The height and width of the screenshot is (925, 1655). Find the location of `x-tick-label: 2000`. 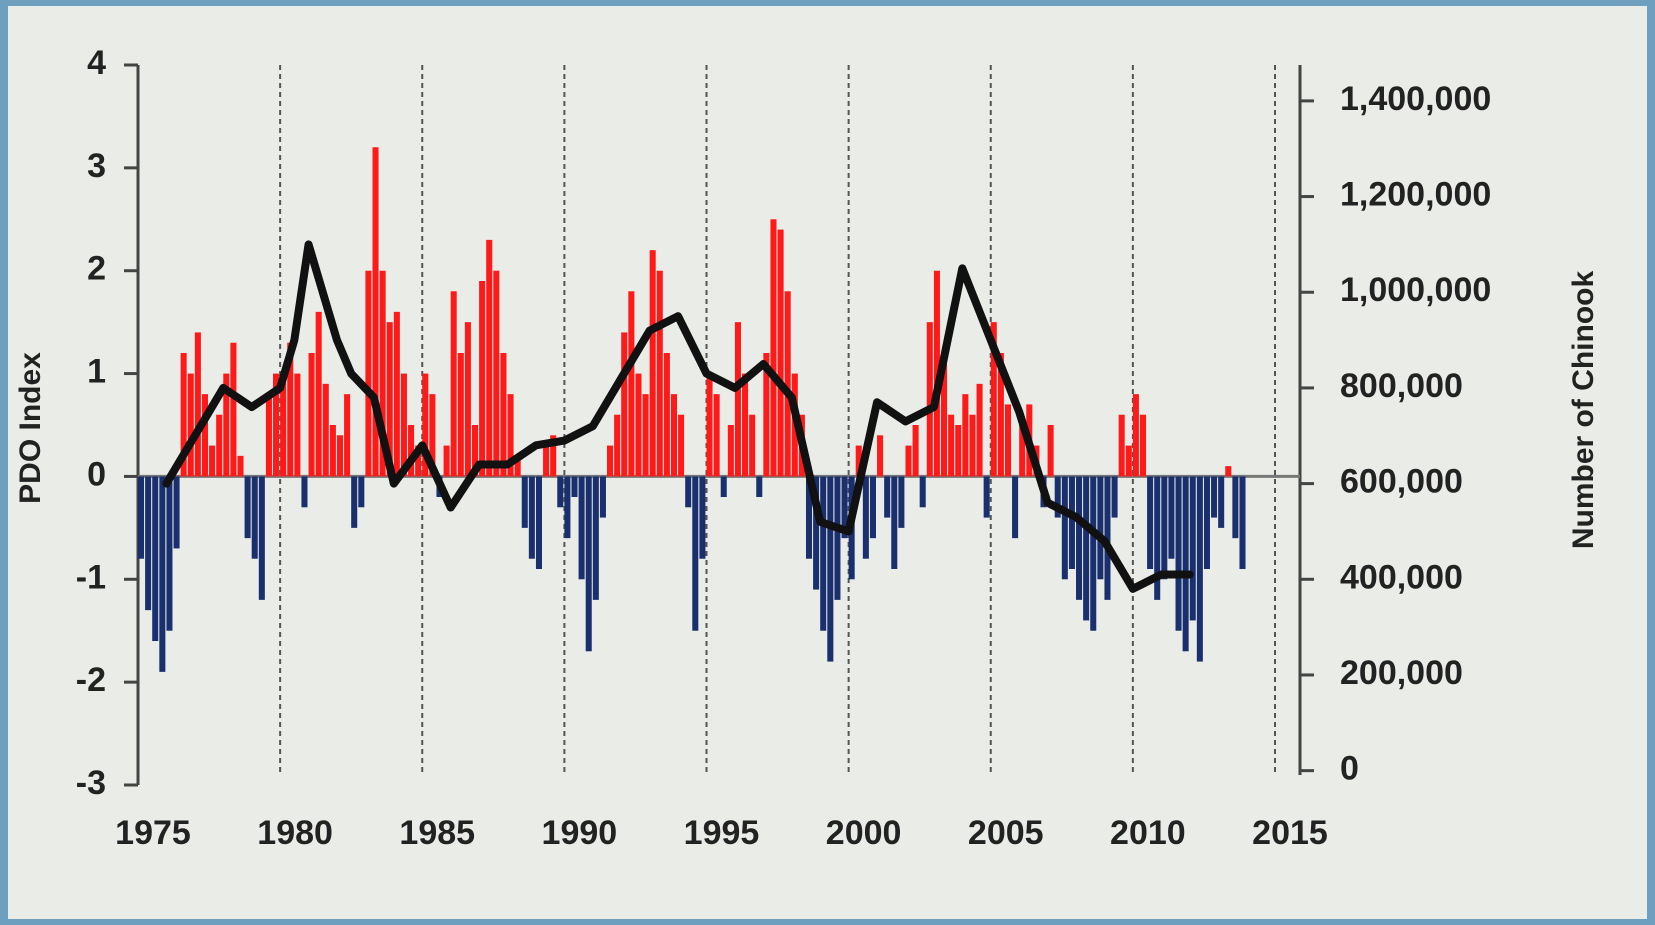

x-tick-label: 2000 is located at coordinates (864, 833).